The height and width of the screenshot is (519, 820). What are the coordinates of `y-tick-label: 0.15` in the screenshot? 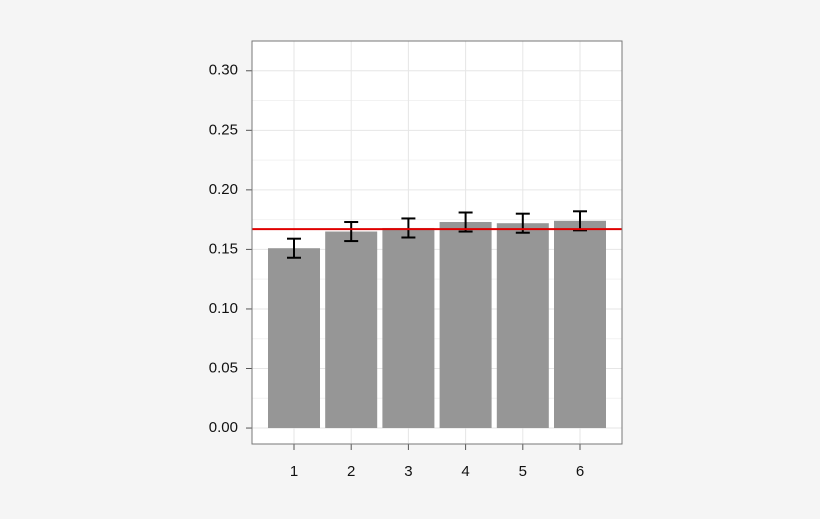 It's located at (223, 248).